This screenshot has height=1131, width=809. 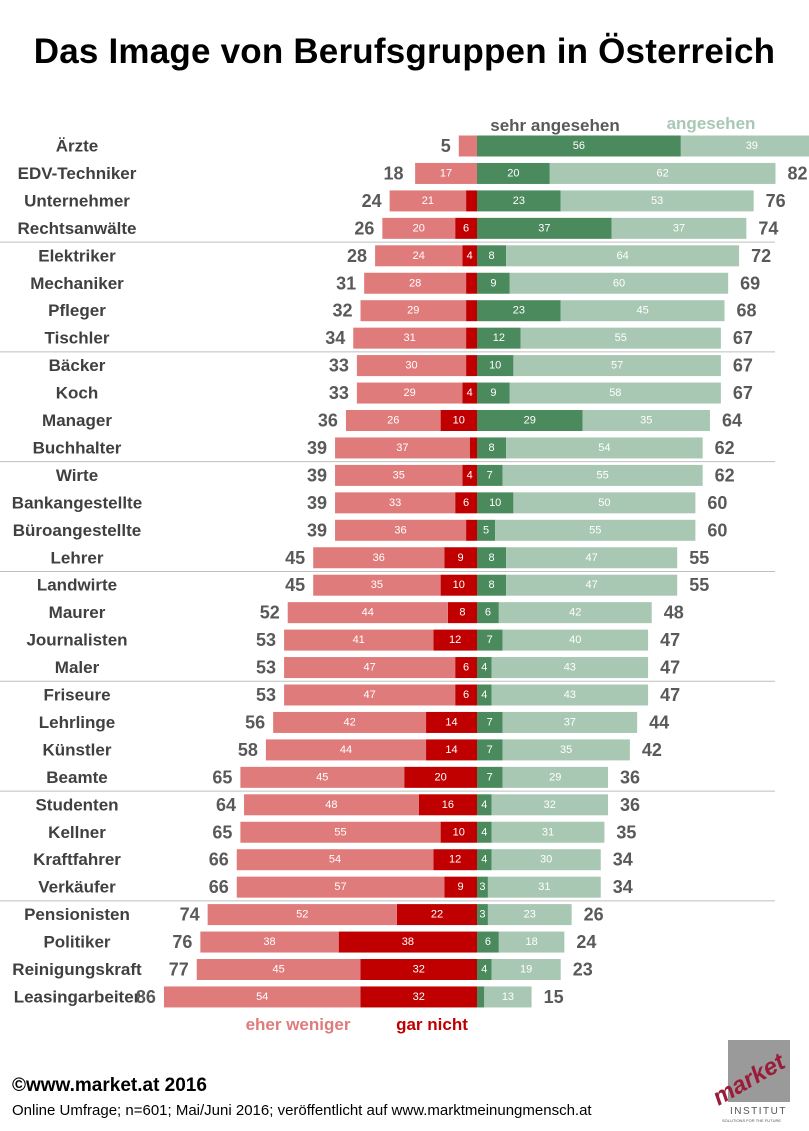 I want to click on value-angesehen: 18, so click(x=531, y=942).